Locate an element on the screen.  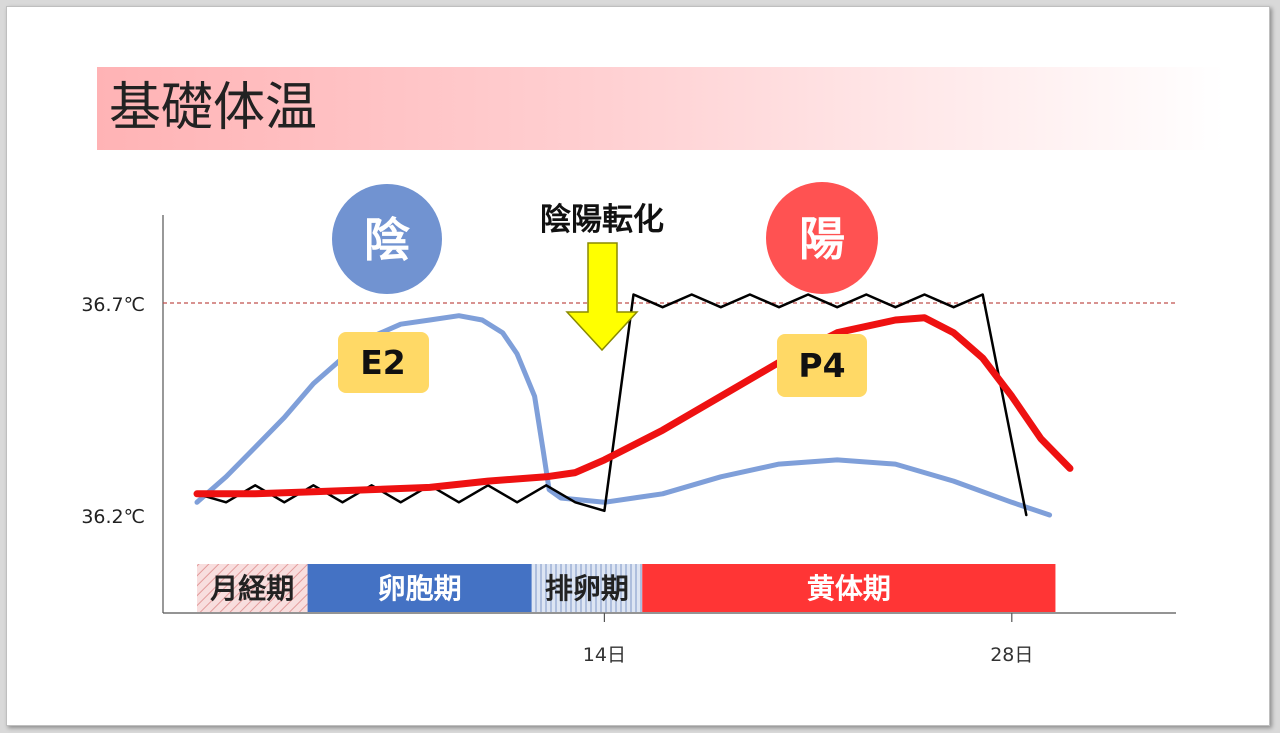
p4-badge is located at coordinates (822, 365).